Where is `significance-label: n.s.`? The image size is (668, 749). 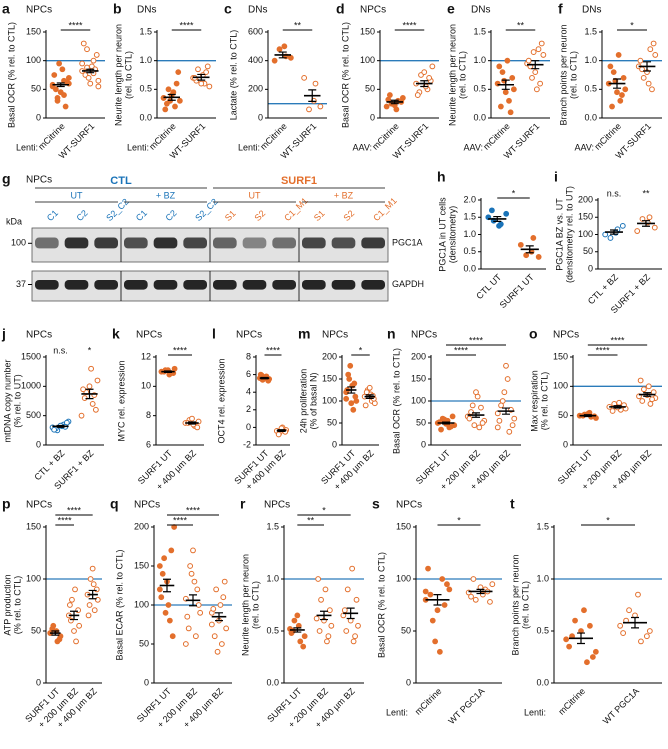
significance-label: n.s. is located at coordinates (60, 350).